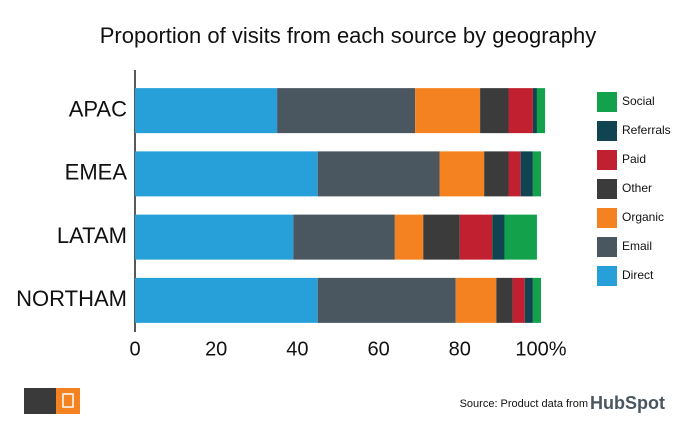 This screenshot has height=433, width=696. I want to click on legend-label: Email, so click(637, 246).